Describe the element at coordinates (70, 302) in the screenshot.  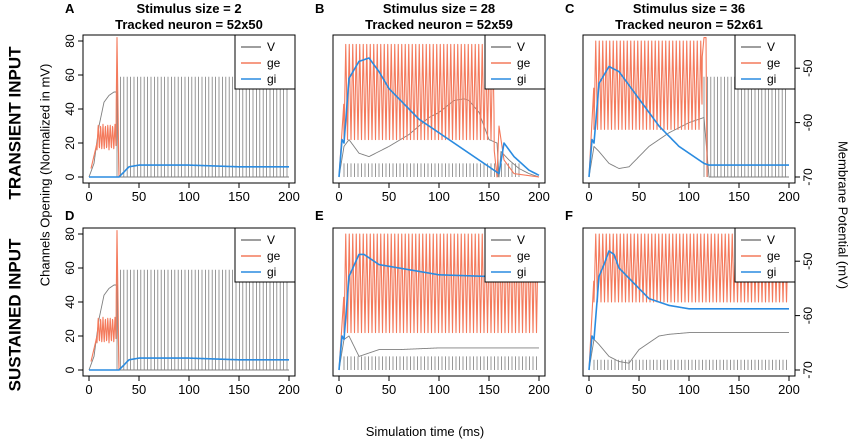
I see `y-tick-label: 40` at that location.